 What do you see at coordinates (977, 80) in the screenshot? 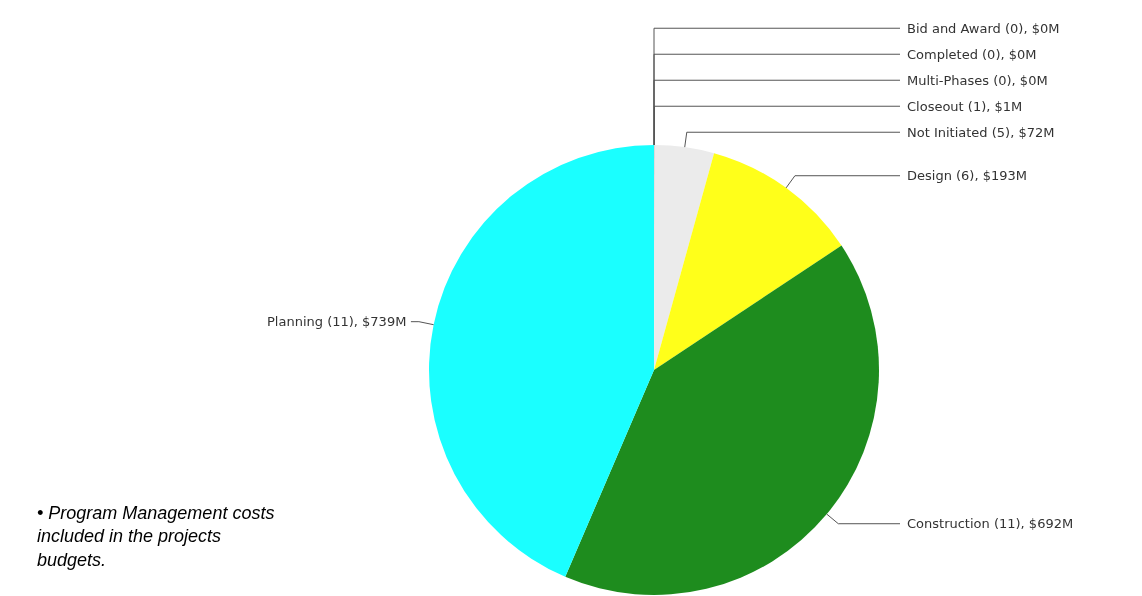
I see `category-label: Multi-Phases (0), $0M` at bounding box center [977, 80].